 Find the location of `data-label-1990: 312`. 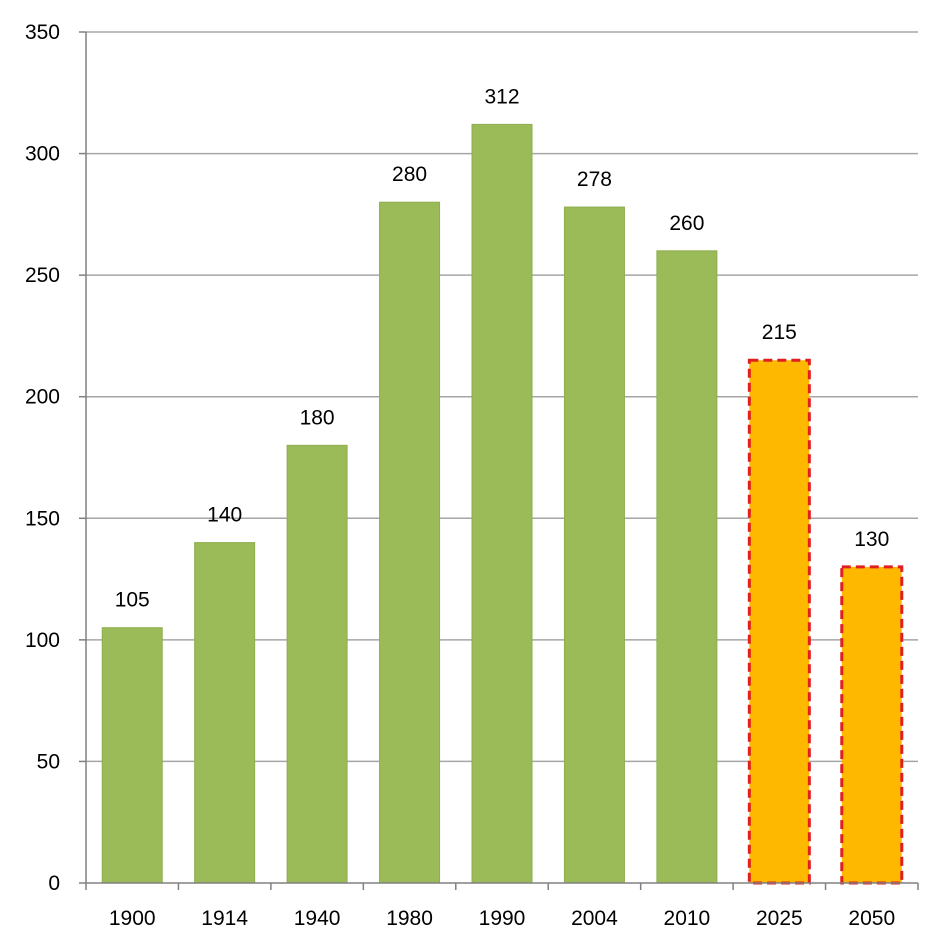

data-label-1990: 312 is located at coordinates (501, 96).